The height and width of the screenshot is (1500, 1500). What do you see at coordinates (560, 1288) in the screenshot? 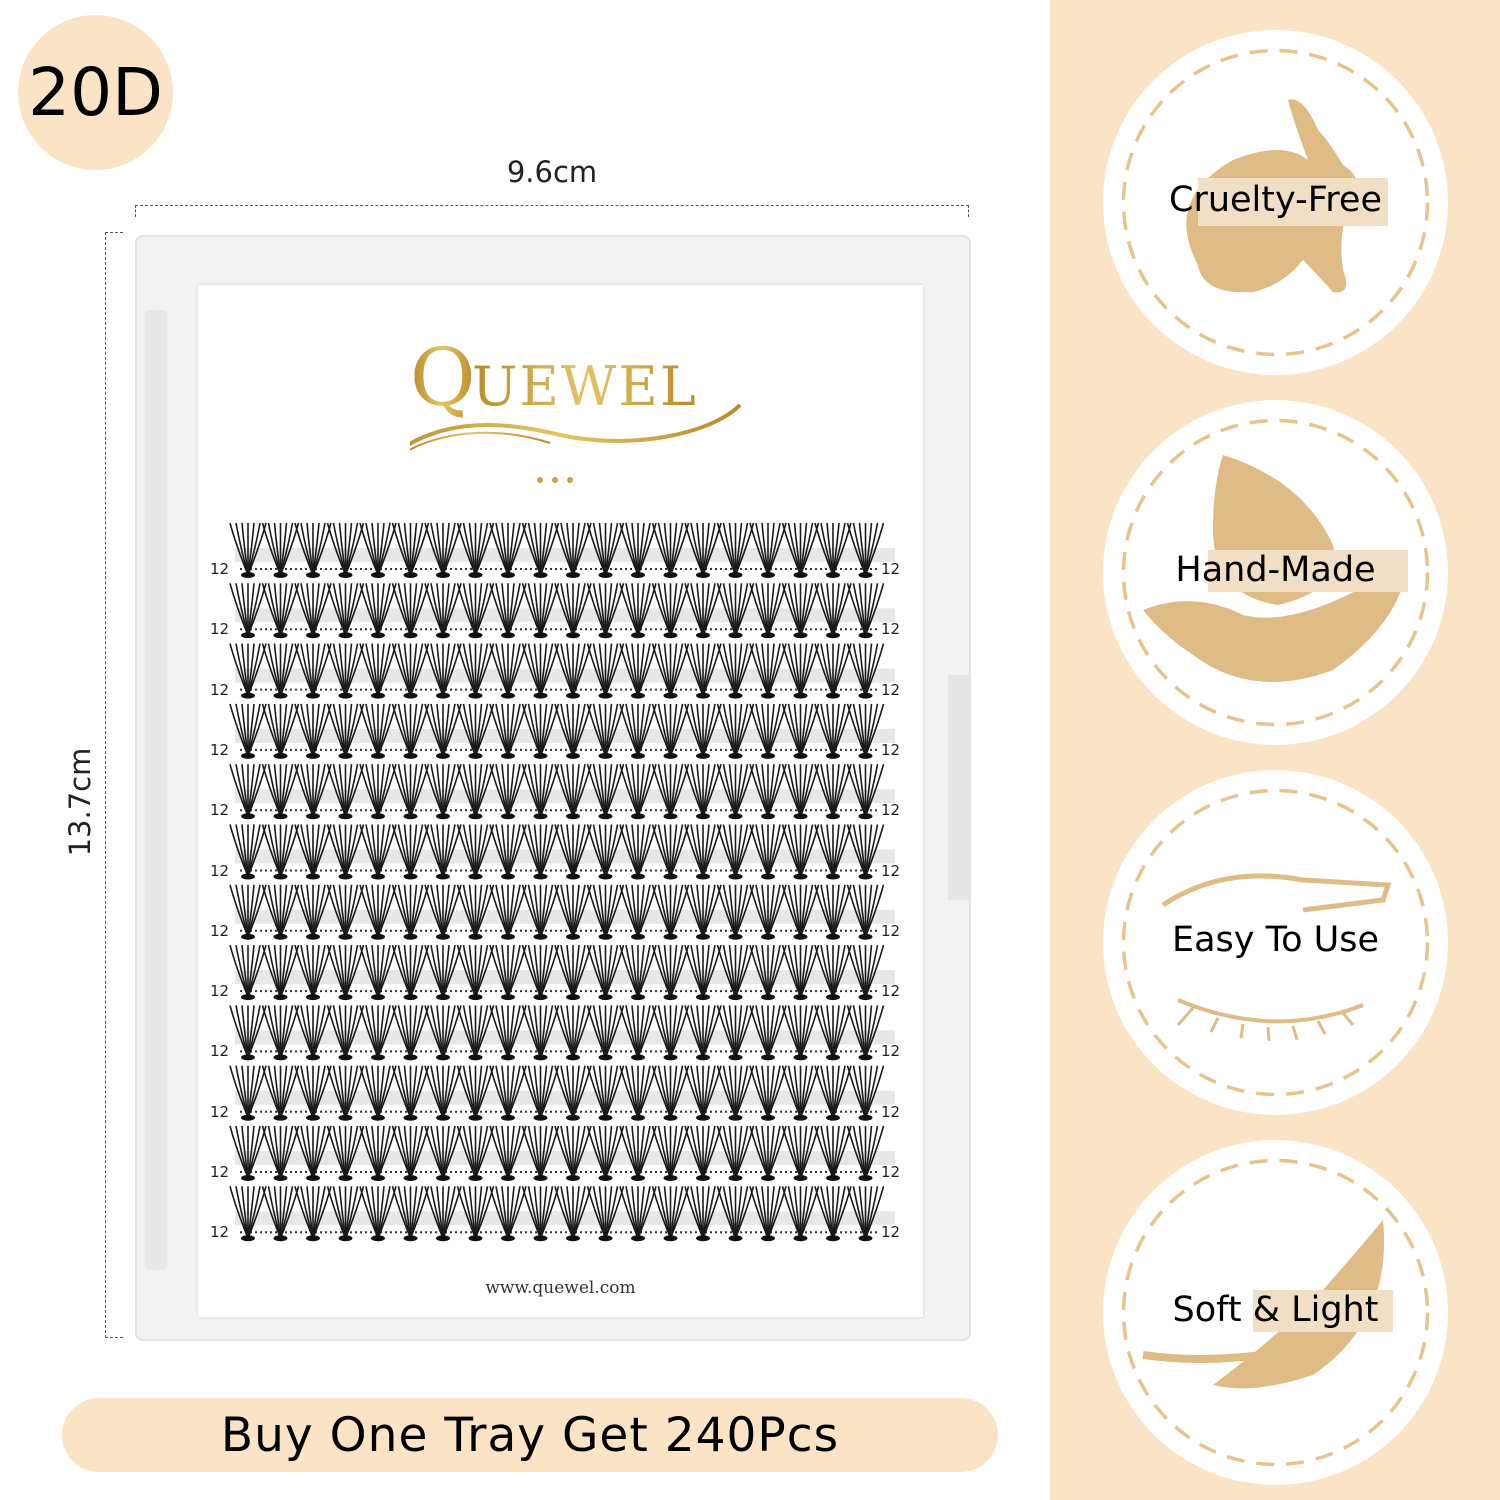
I see `brand-url: www.quewel.com` at bounding box center [560, 1288].